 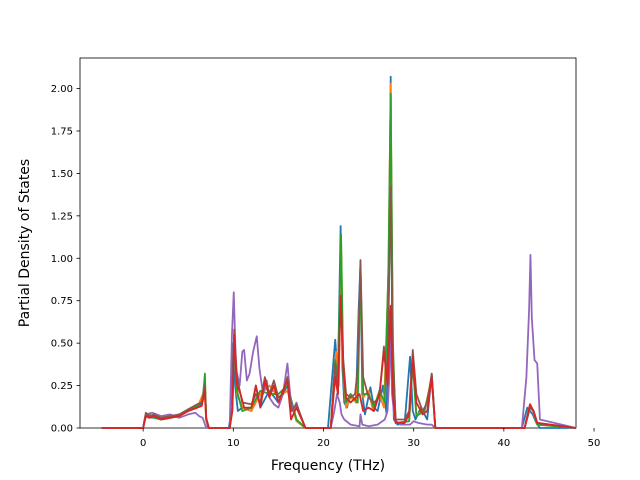 What do you see at coordinates (62, 386) in the screenshot?
I see `y-tick-label: 0.25` at bounding box center [62, 386].